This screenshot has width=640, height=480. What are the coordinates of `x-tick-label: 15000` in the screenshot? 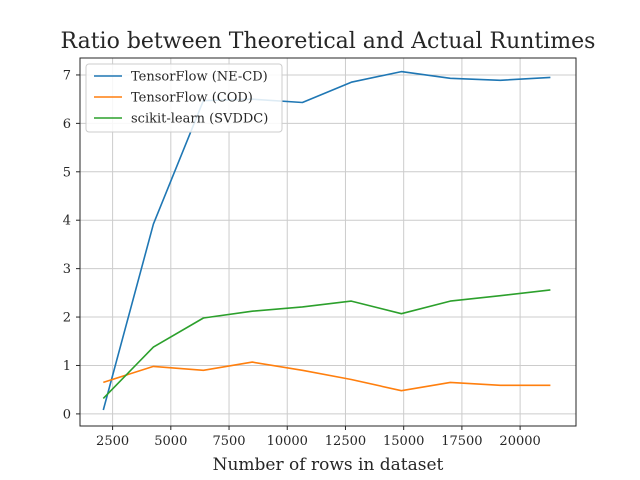 It's located at (403, 441).